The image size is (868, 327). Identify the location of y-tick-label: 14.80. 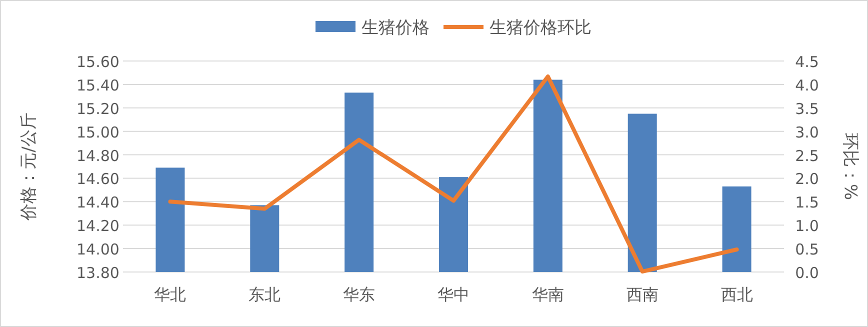
(98, 155).